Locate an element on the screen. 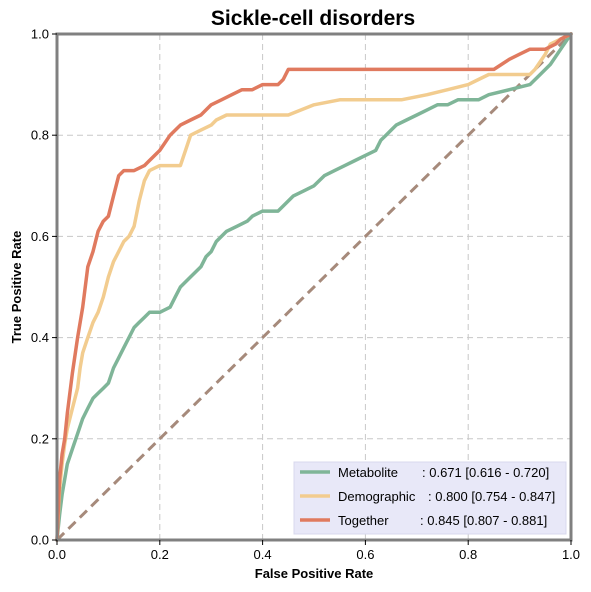 The height and width of the screenshot is (592, 591). legend-auc-together: : 0.845 [0.807 - 0.881] is located at coordinates (483, 520).